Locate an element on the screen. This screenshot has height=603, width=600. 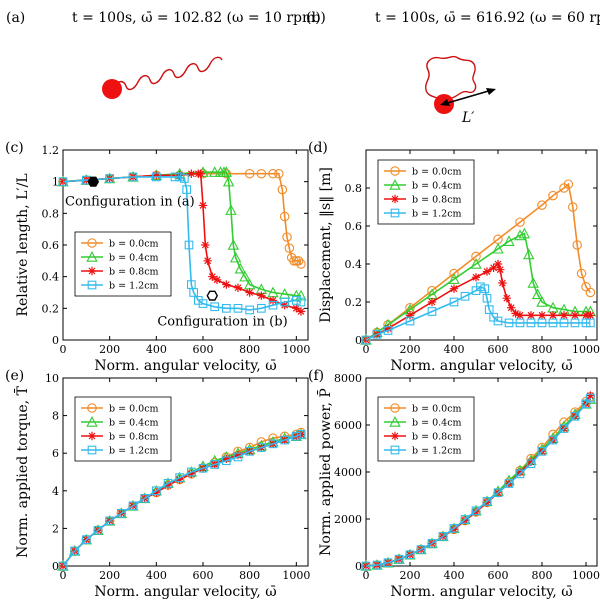
chart-e-xtick-label: 0 is located at coordinates (63, 575).